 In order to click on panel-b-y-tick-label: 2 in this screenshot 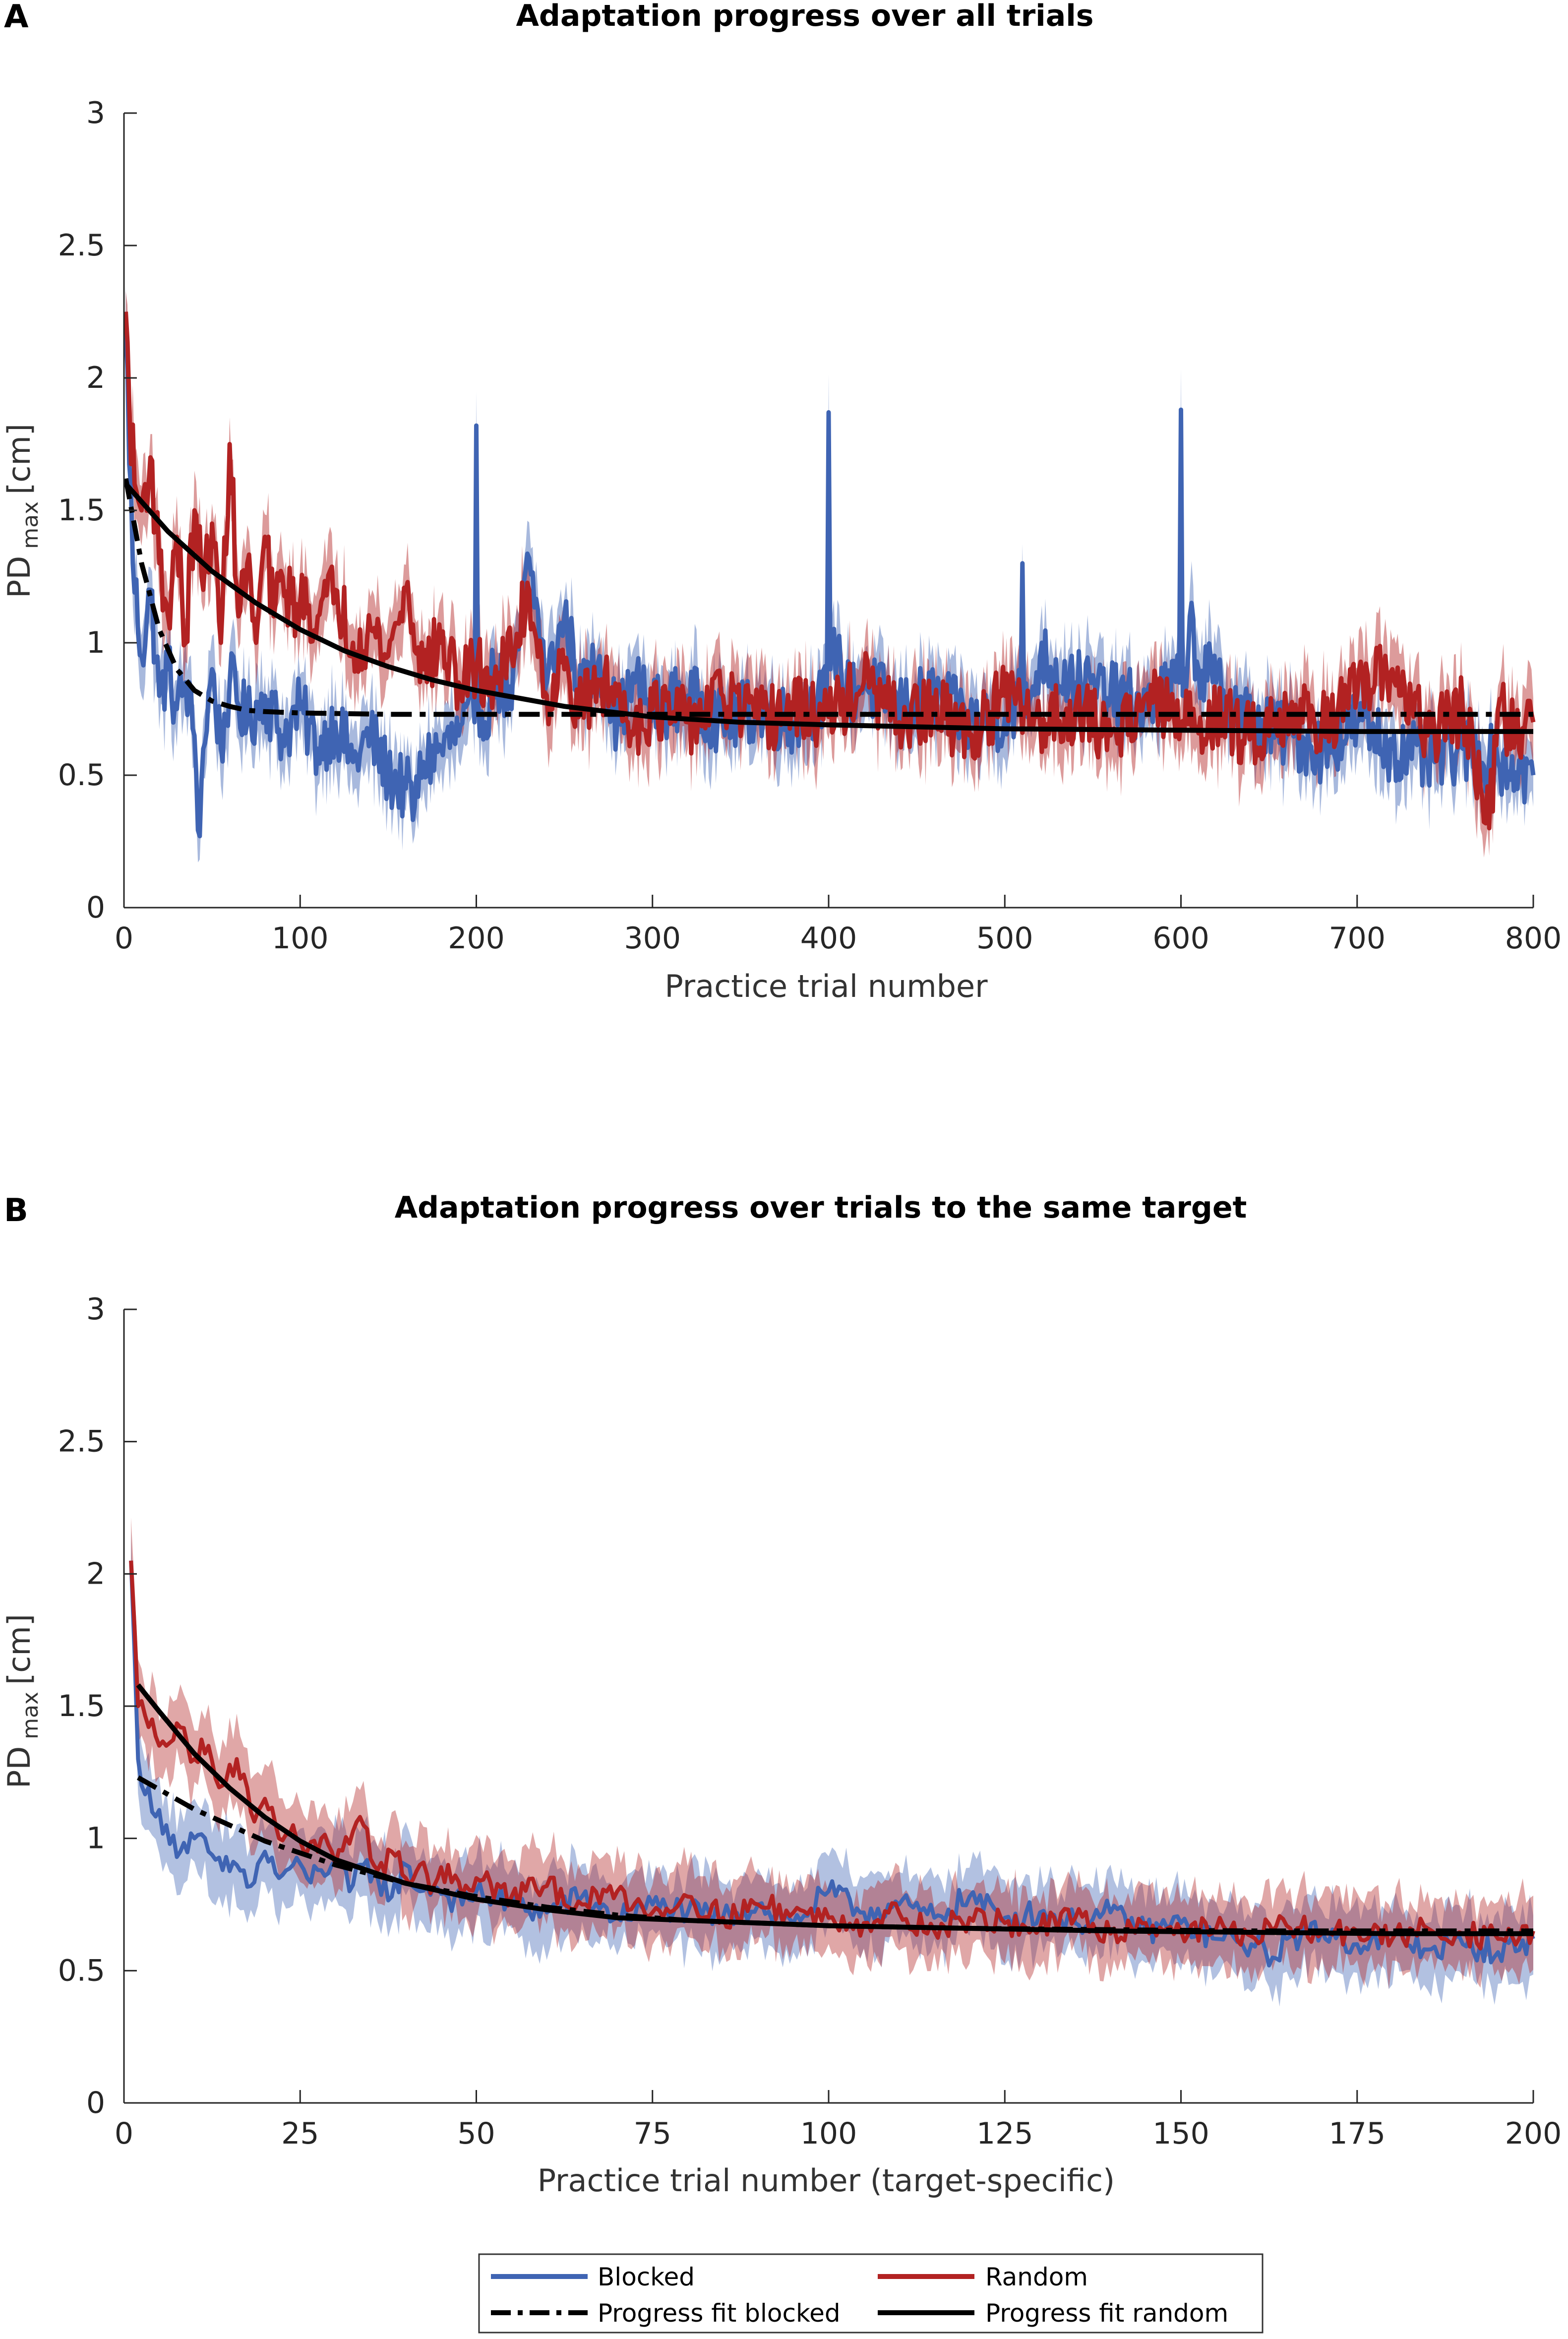, I will do `click(95, 1573)`.